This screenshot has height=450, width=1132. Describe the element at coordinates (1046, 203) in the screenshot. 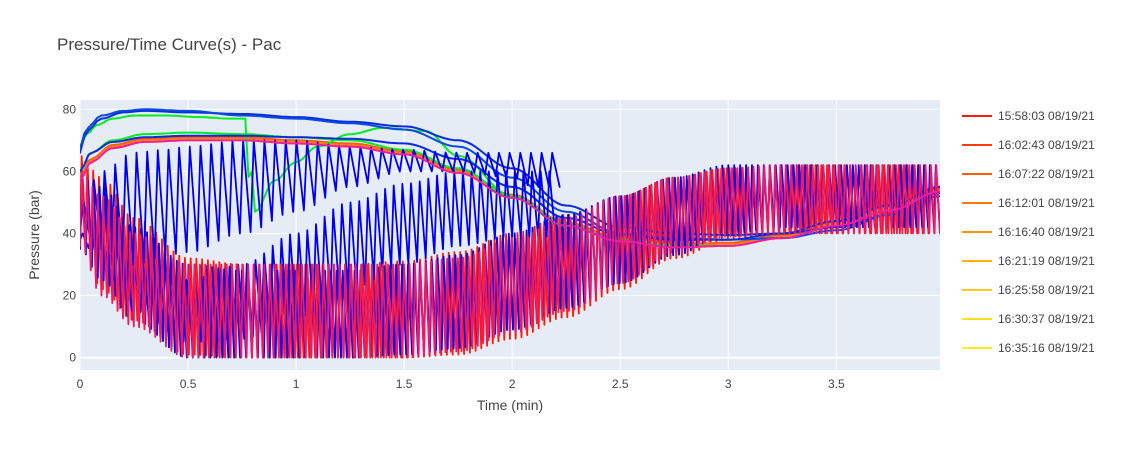

I see `legend-label: 16:12:01 08/19/21` at that location.